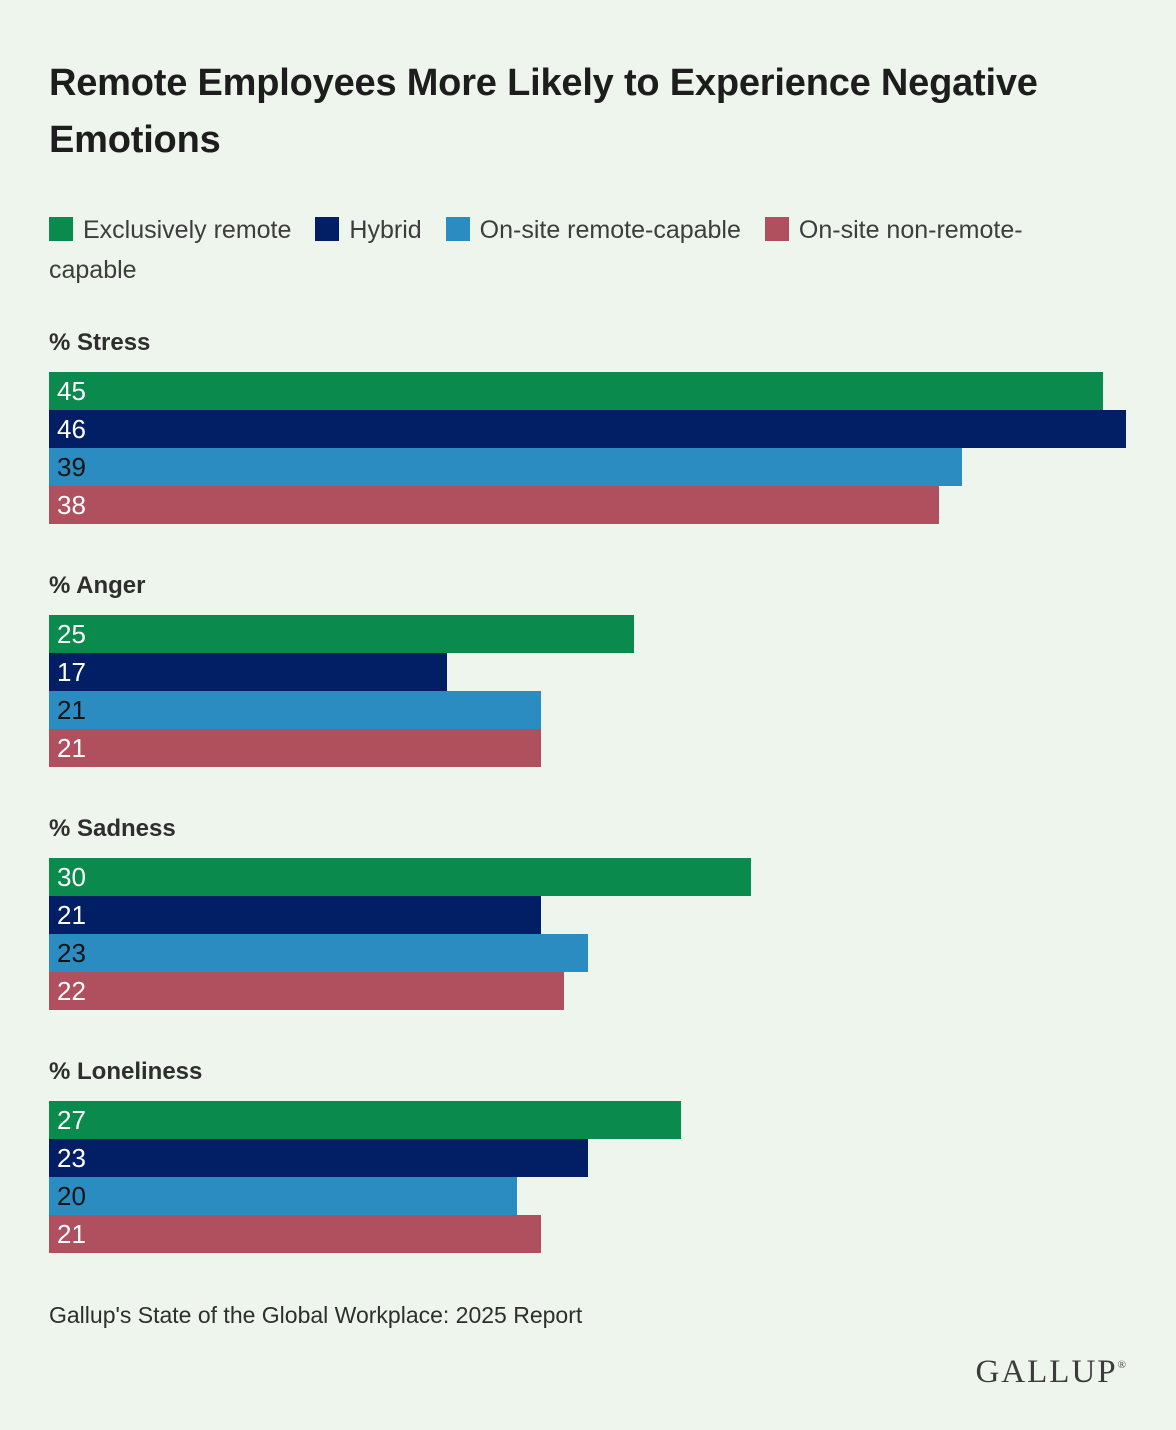  What do you see at coordinates (112, 828) in the screenshot?
I see `category-label: % Sadness` at bounding box center [112, 828].